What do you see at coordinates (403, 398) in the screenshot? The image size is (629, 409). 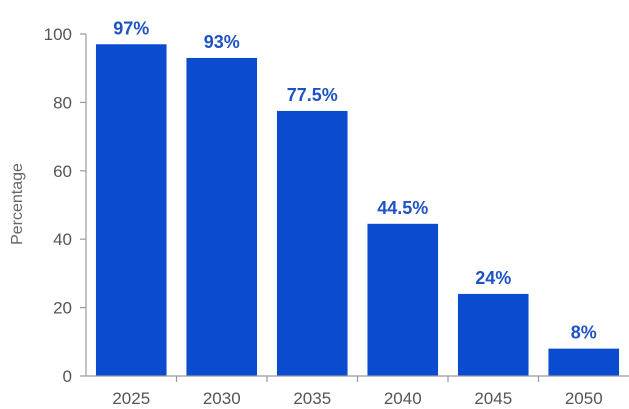 I see `x-tick-label-2040: 2040` at bounding box center [403, 398].